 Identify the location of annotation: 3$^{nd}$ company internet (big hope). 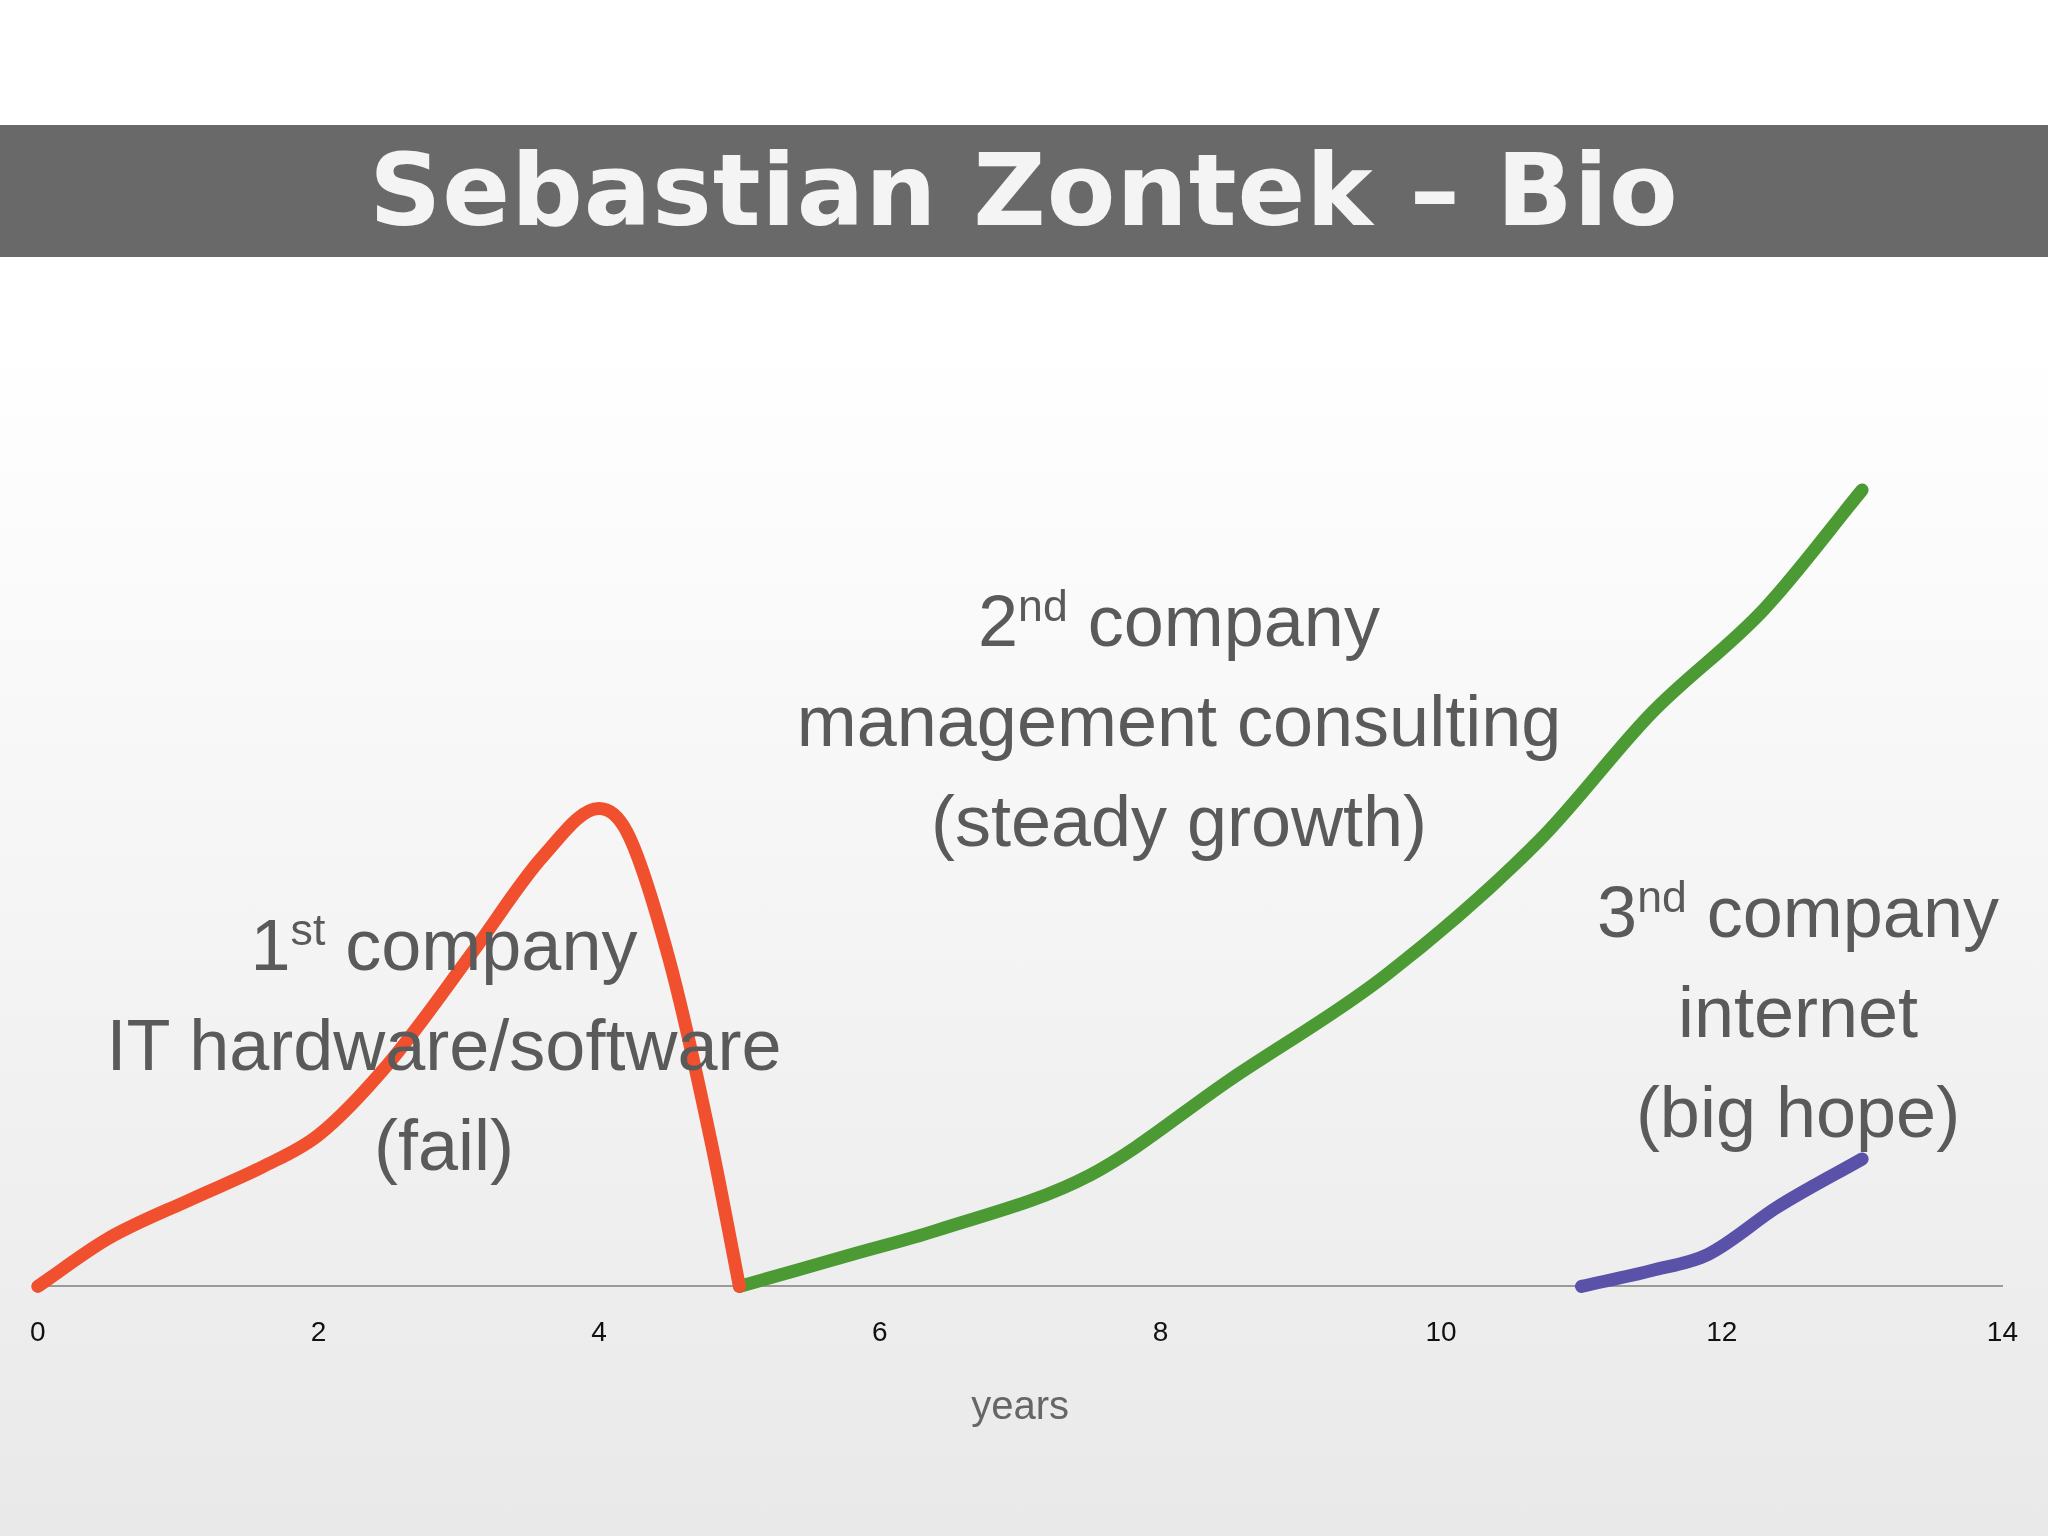
(1798, 1012).